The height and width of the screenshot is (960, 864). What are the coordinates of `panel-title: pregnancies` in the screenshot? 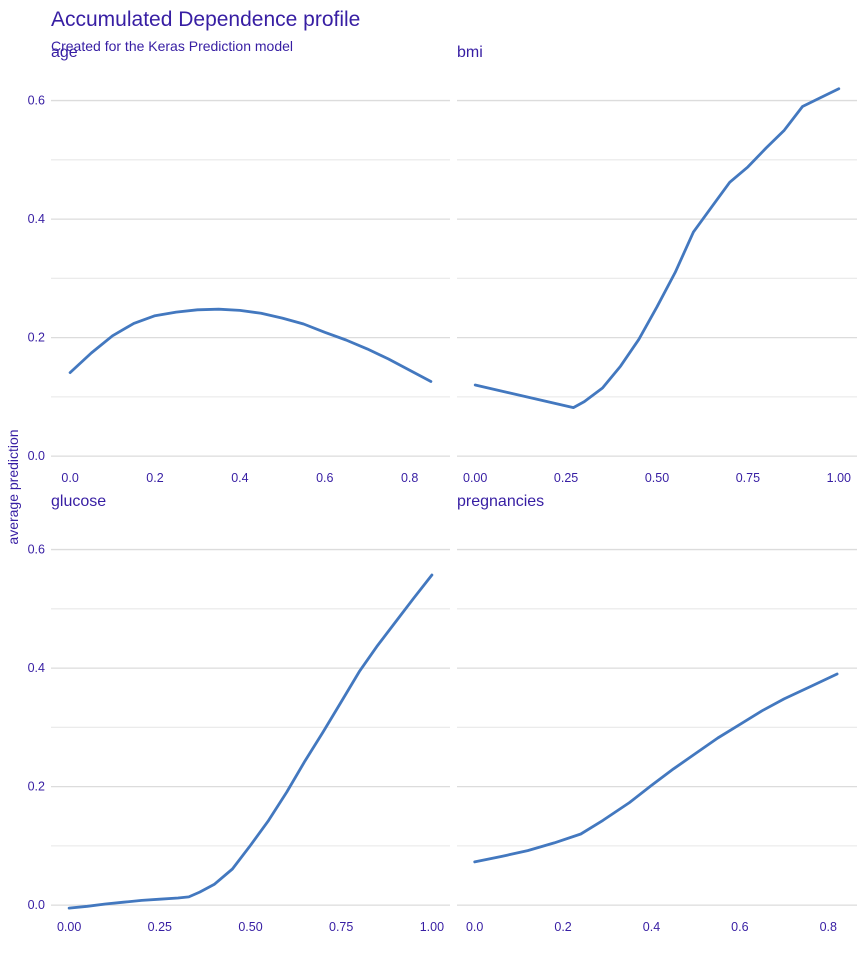 It's located at (500, 501).